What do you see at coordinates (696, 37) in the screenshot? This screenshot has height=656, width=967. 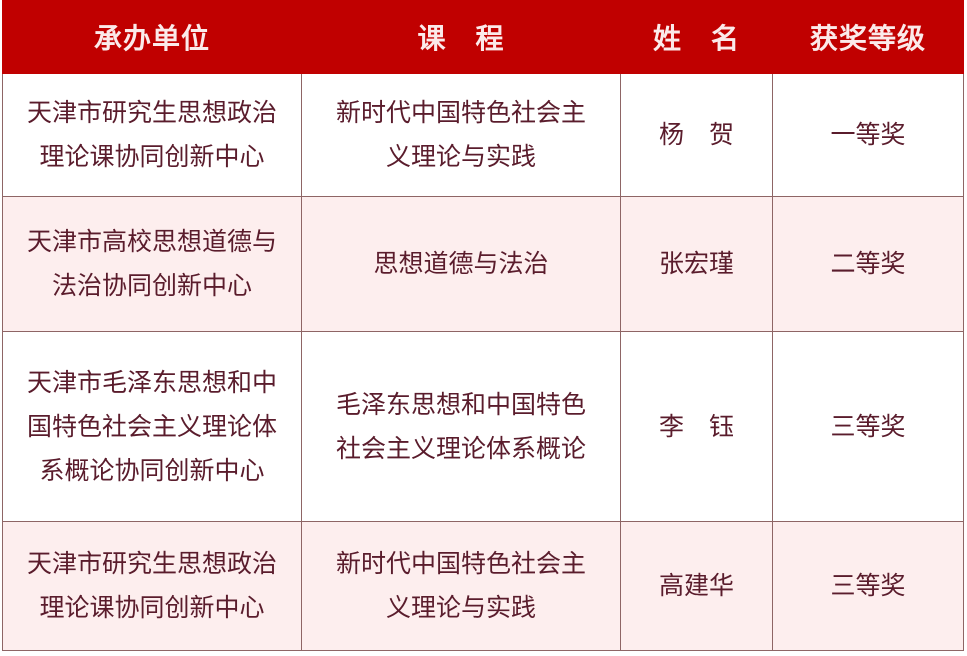 I see `header-name: 姓 名` at bounding box center [696, 37].